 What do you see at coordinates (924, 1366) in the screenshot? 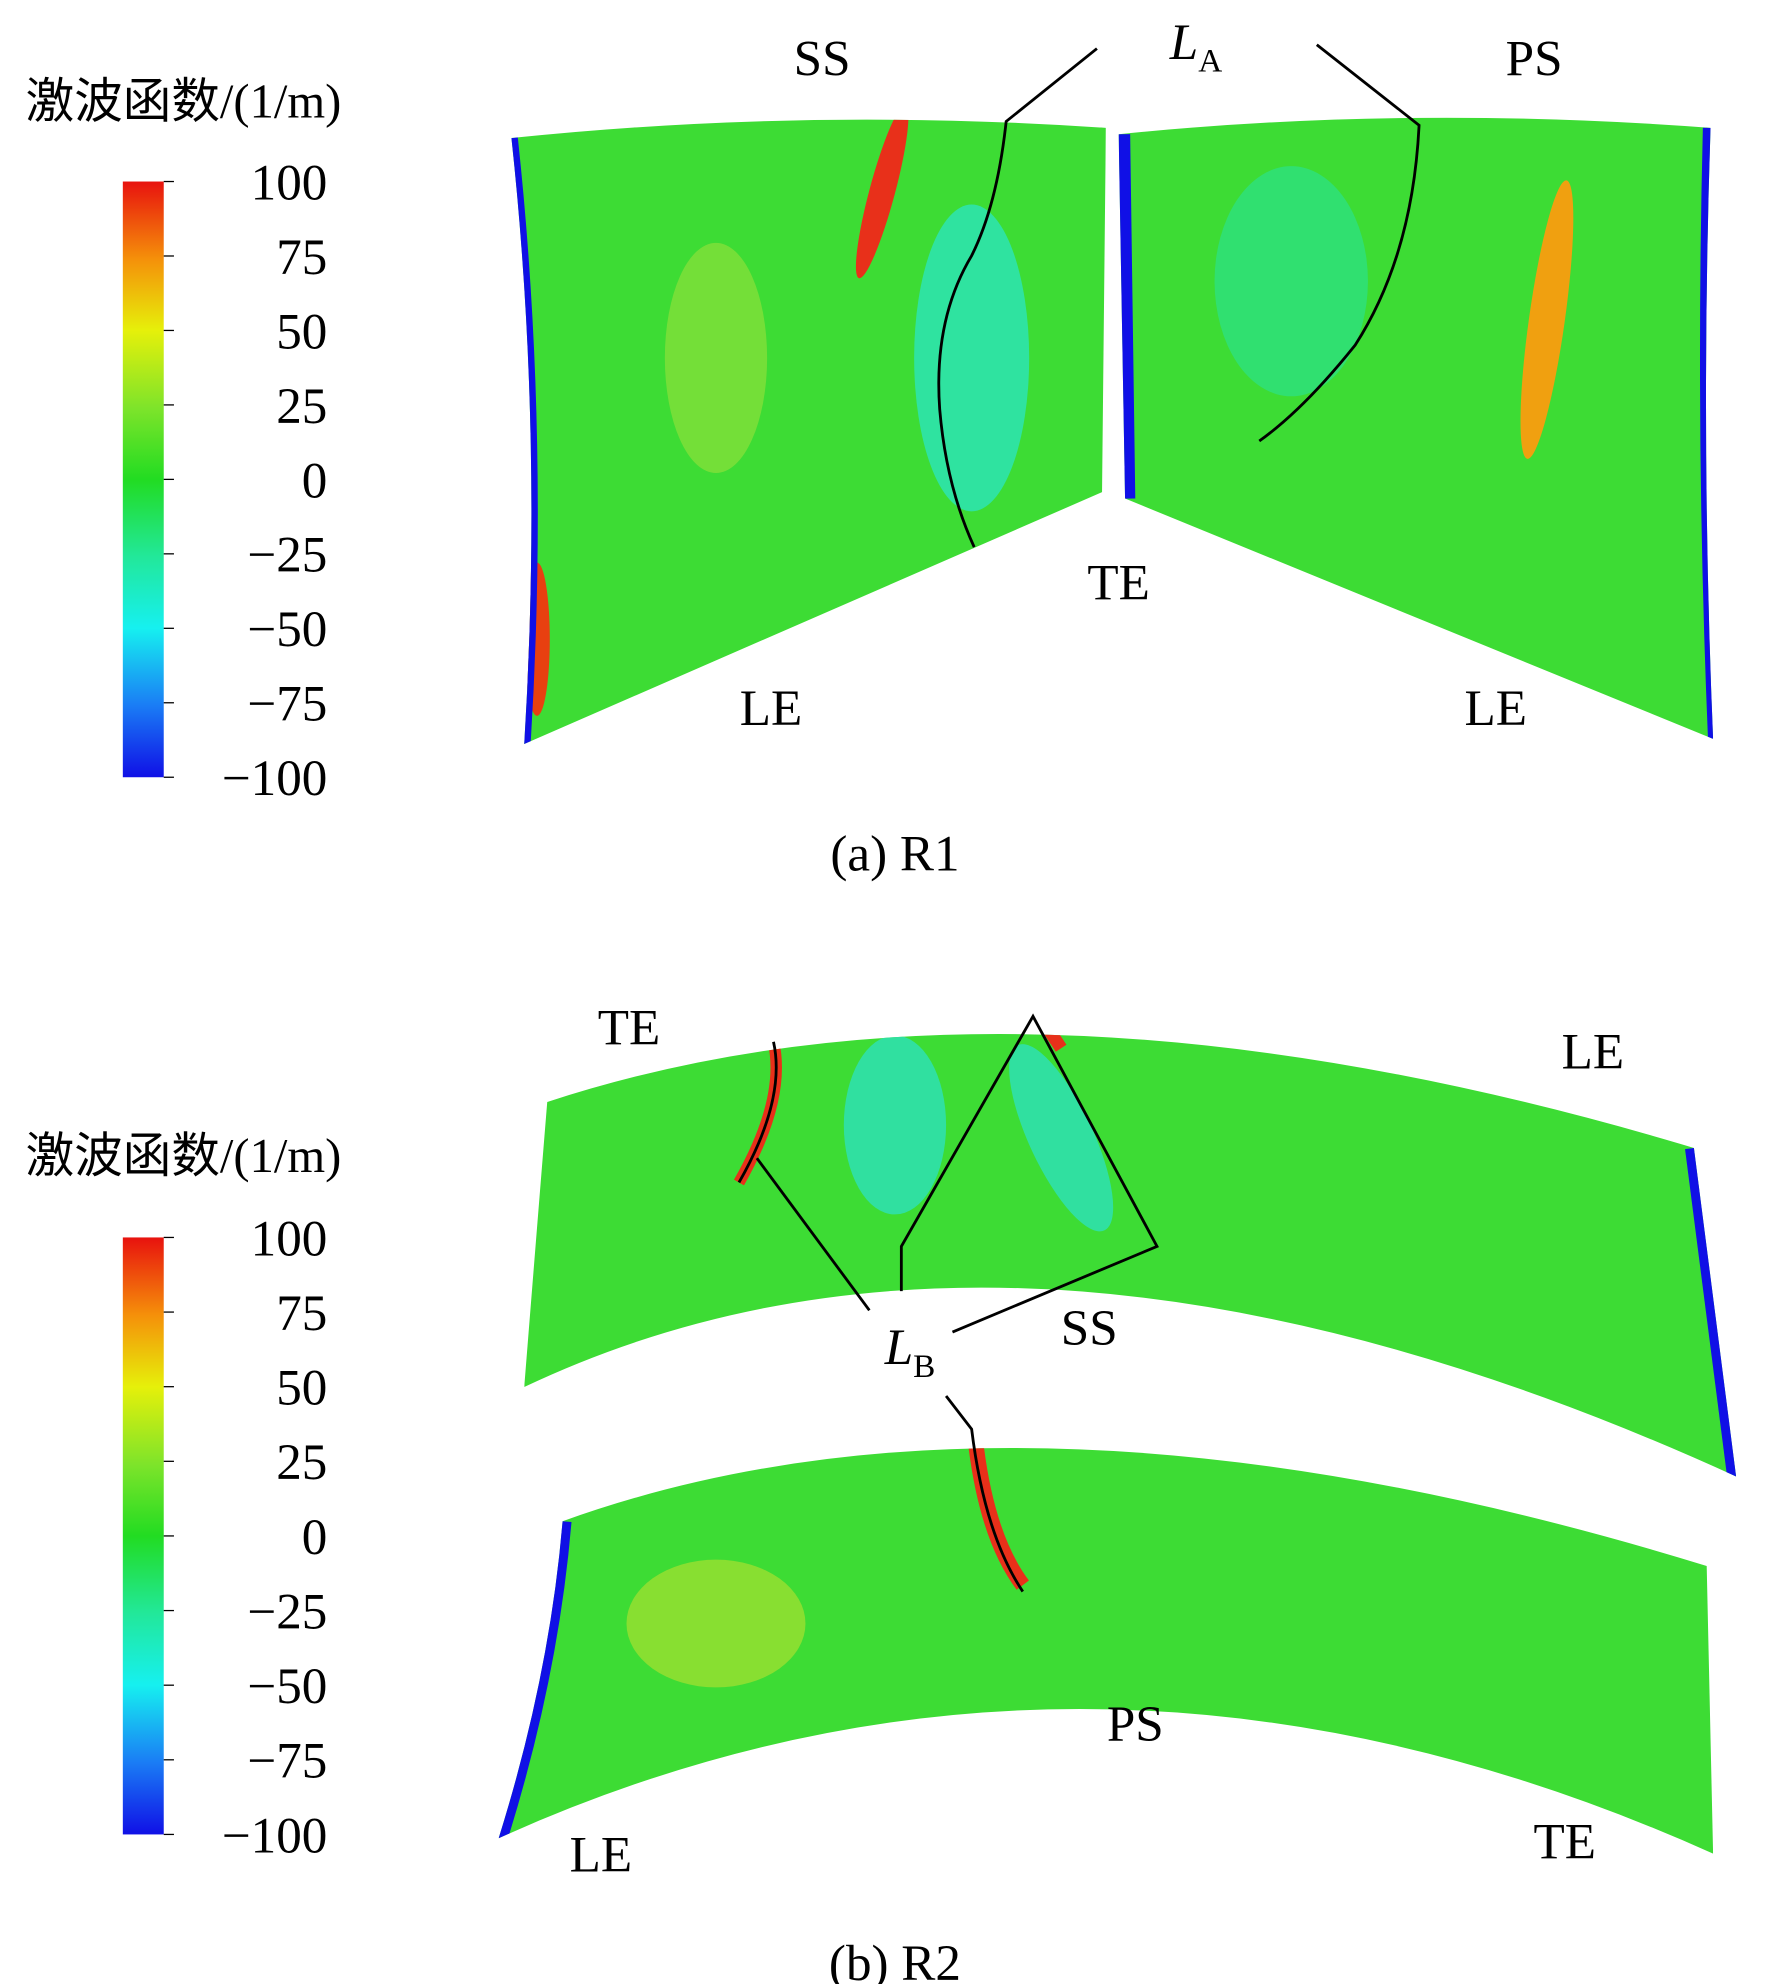
I see `line-label-sub: B` at bounding box center [924, 1366].